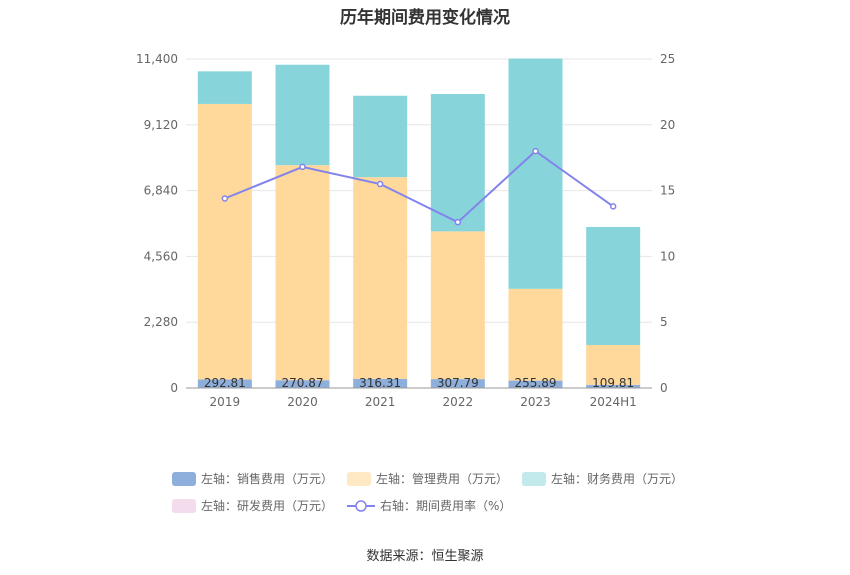  What do you see at coordinates (157, 59) in the screenshot?
I see `left-axis-tick-label: 11,400` at bounding box center [157, 59].